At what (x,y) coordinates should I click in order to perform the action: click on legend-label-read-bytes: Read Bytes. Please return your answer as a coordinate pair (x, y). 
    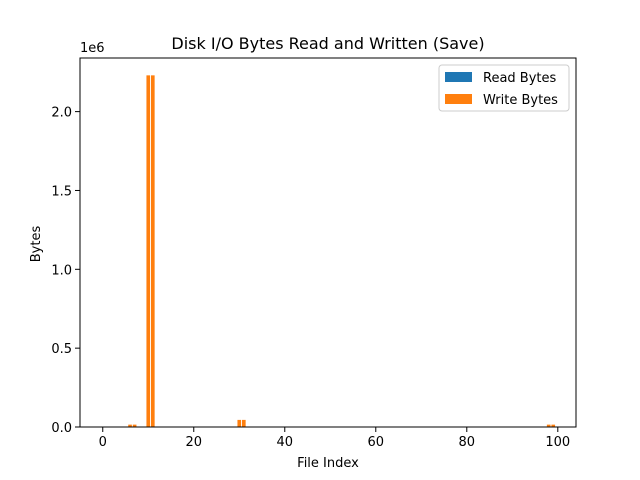
    Looking at the image, I should click on (520, 78).